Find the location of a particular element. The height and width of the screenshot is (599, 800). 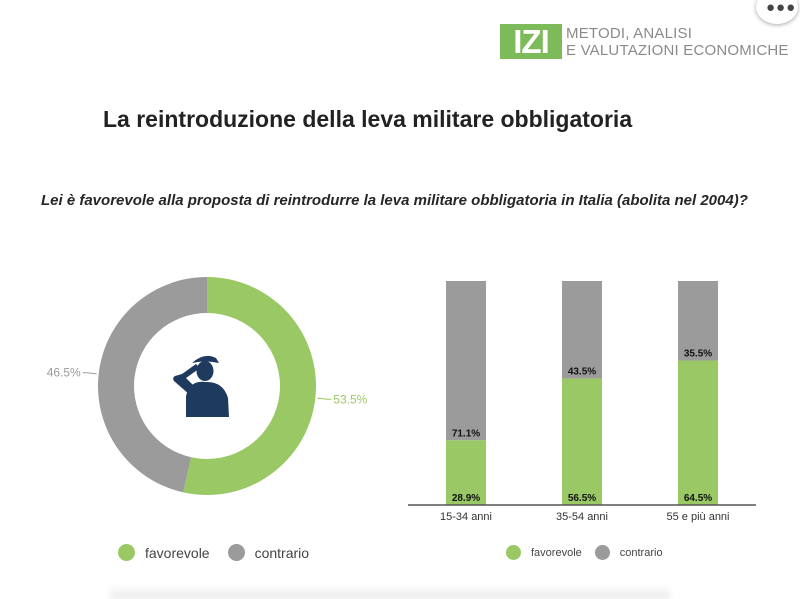

bar-legend-favorevole-label: favorevole is located at coordinates (556, 552).